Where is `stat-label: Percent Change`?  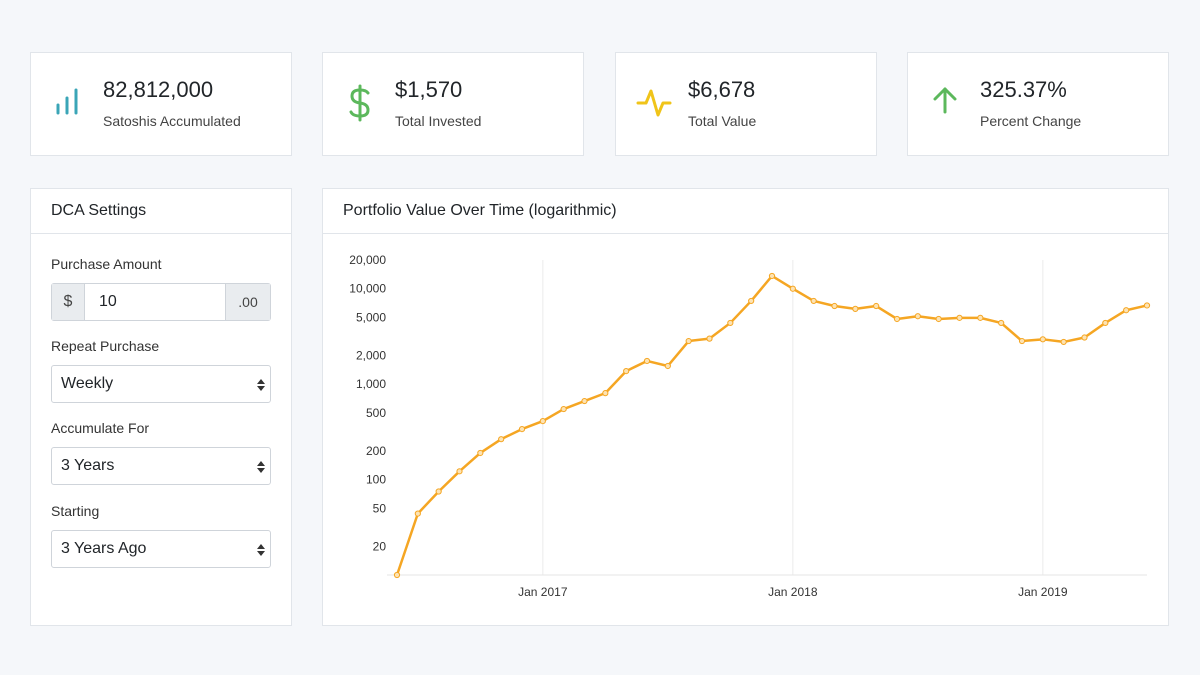 stat-label: Percent Change is located at coordinates (1031, 121).